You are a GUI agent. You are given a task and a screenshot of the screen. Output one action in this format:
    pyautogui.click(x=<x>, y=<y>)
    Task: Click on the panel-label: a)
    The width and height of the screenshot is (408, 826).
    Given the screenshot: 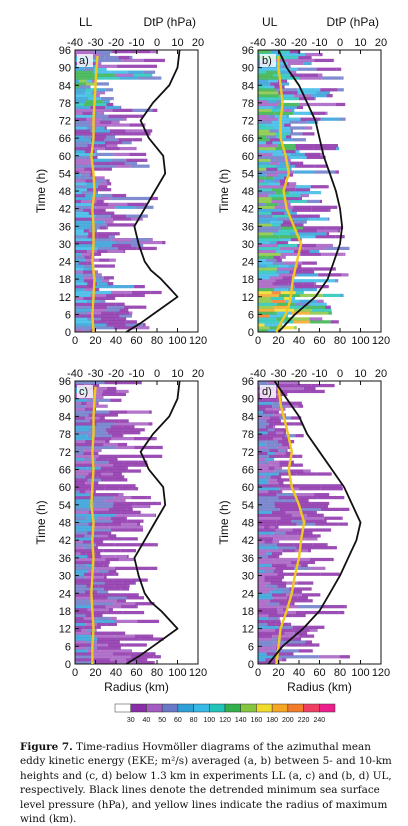 What is the action you would take?
    pyautogui.click(x=84, y=61)
    